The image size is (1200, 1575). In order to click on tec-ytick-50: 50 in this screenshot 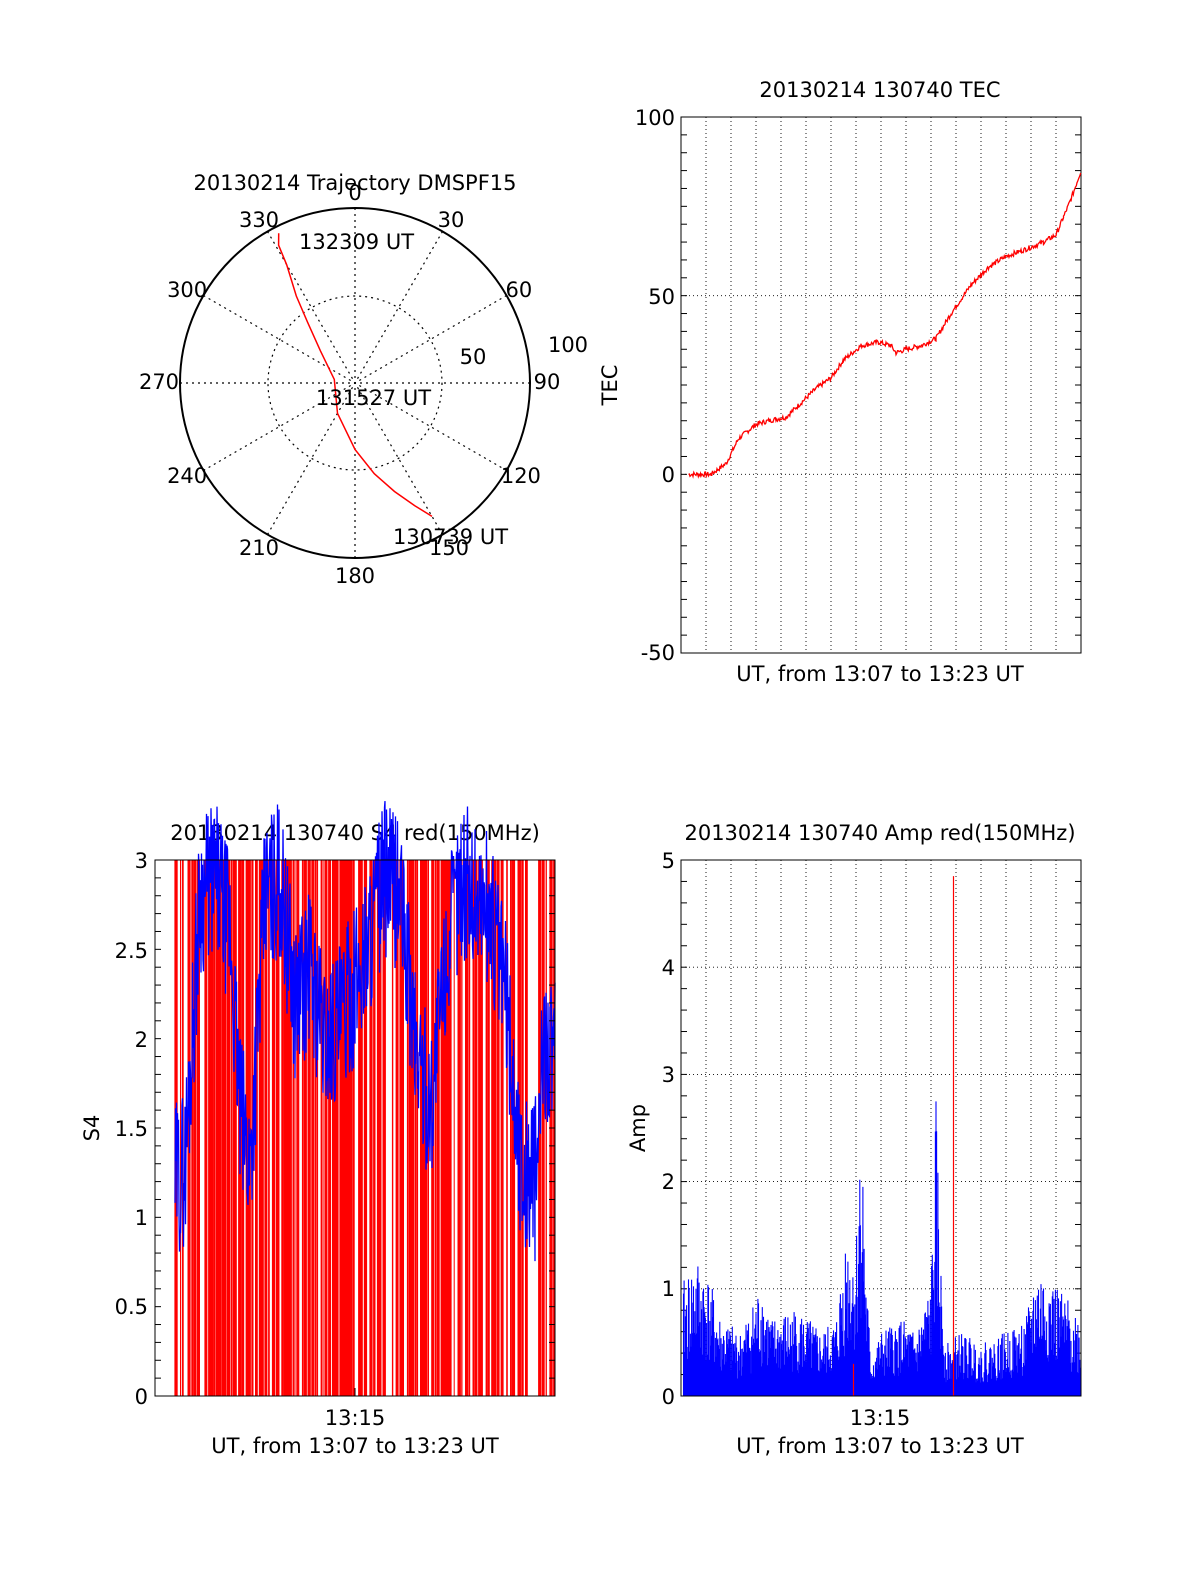, I will do `click(661, 297)`.